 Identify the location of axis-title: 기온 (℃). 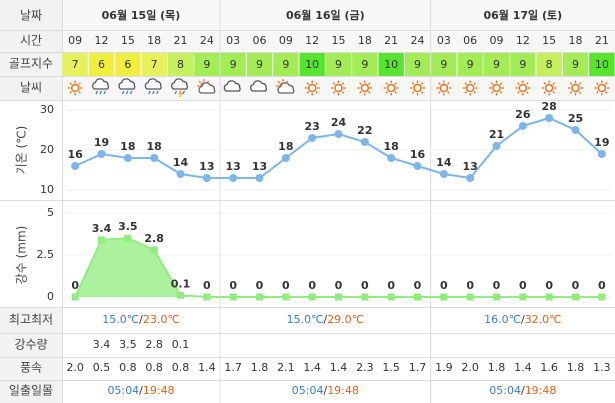
(22, 150).